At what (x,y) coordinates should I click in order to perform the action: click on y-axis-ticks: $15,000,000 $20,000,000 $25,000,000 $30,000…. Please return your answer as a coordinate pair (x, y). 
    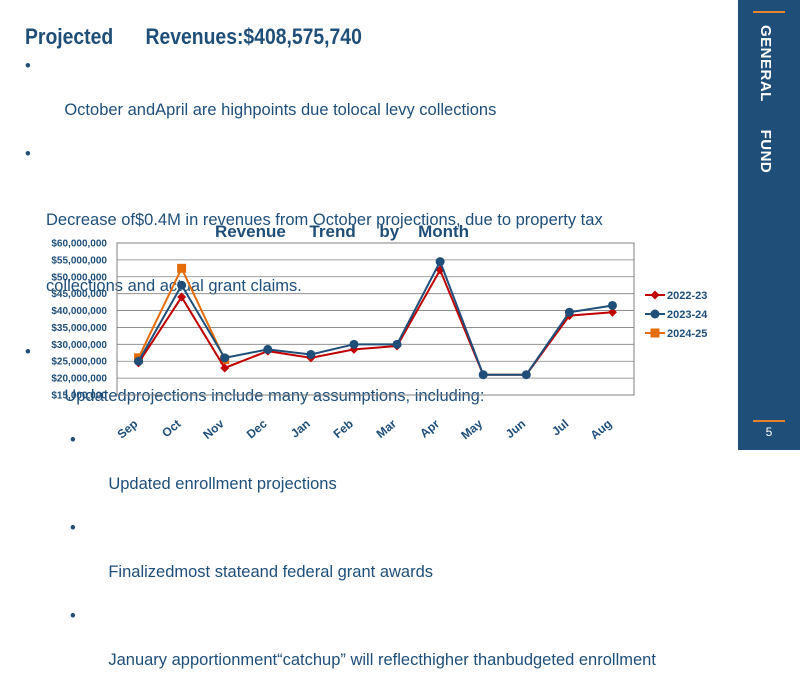
    Looking at the image, I should click on (79, 320).